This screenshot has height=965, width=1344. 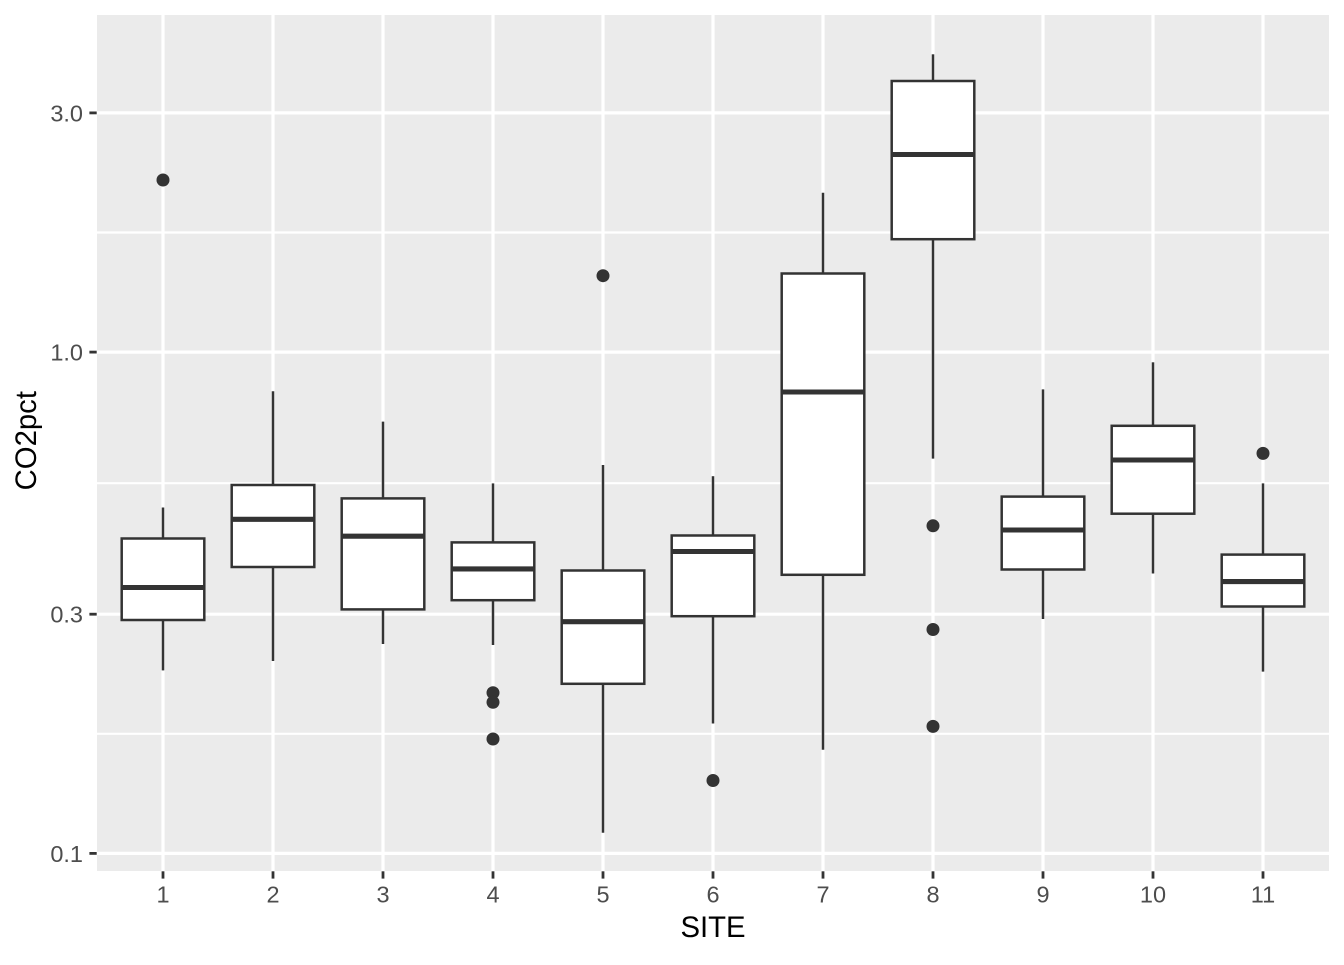 What do you see at coordinates (162, 895) in the screenshot?
I see `svg-text: 1` at bounding box center [162, 895].